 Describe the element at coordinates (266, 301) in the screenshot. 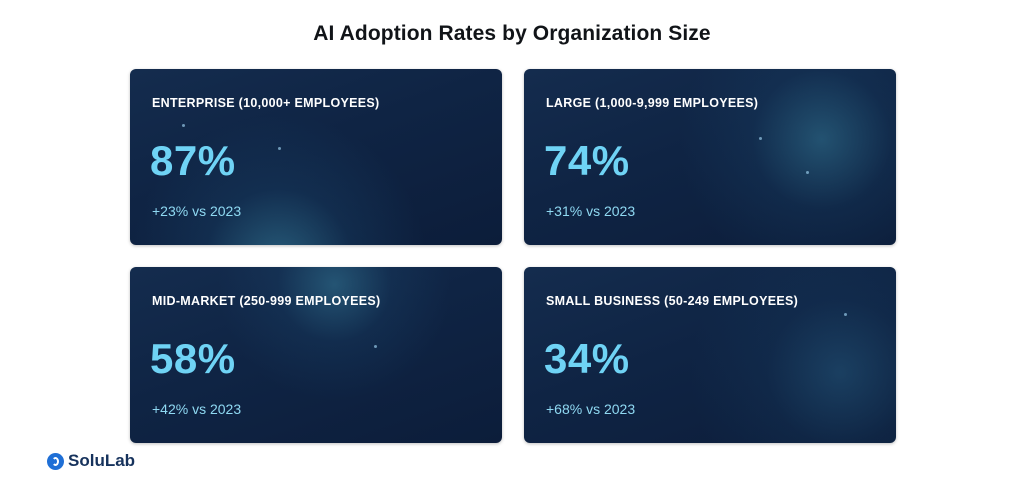

I see `card-label: MID-MARKET (250-999 EMPLOYEES)` at that location.